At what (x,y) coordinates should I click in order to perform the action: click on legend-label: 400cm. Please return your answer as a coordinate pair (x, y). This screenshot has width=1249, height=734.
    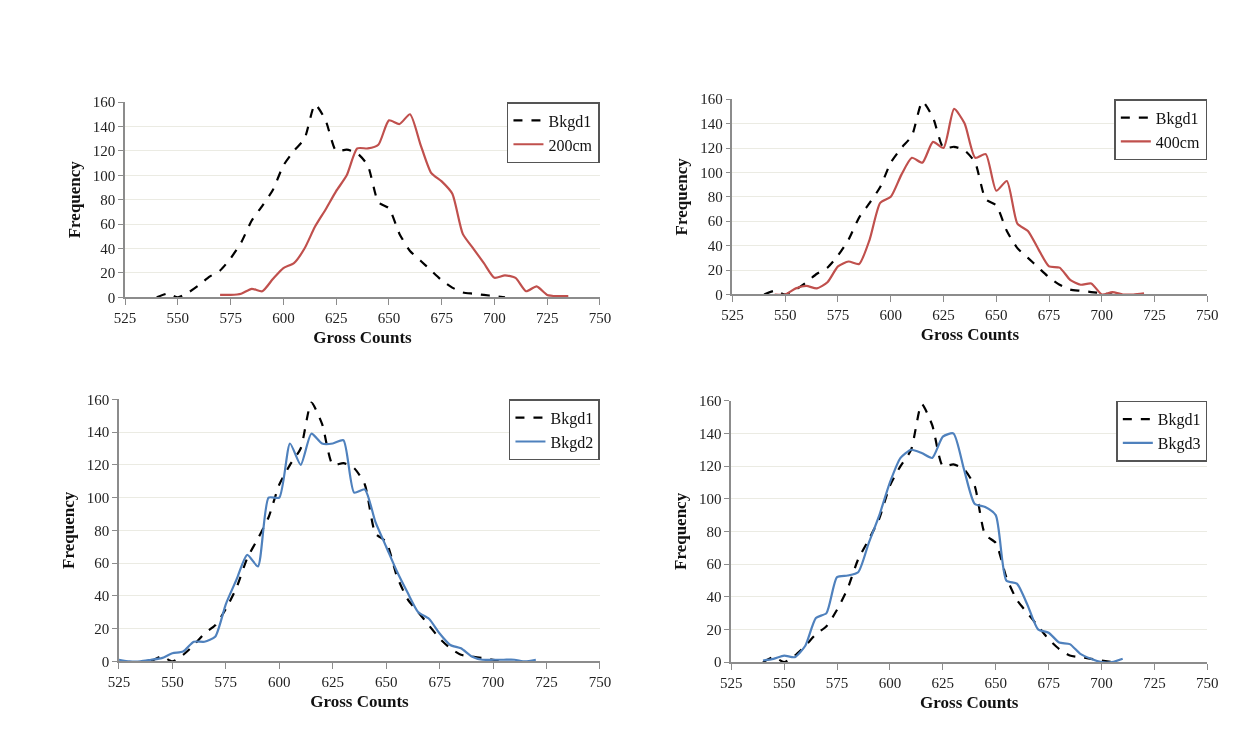
    Looking at the image, I should click on (1177, 142).